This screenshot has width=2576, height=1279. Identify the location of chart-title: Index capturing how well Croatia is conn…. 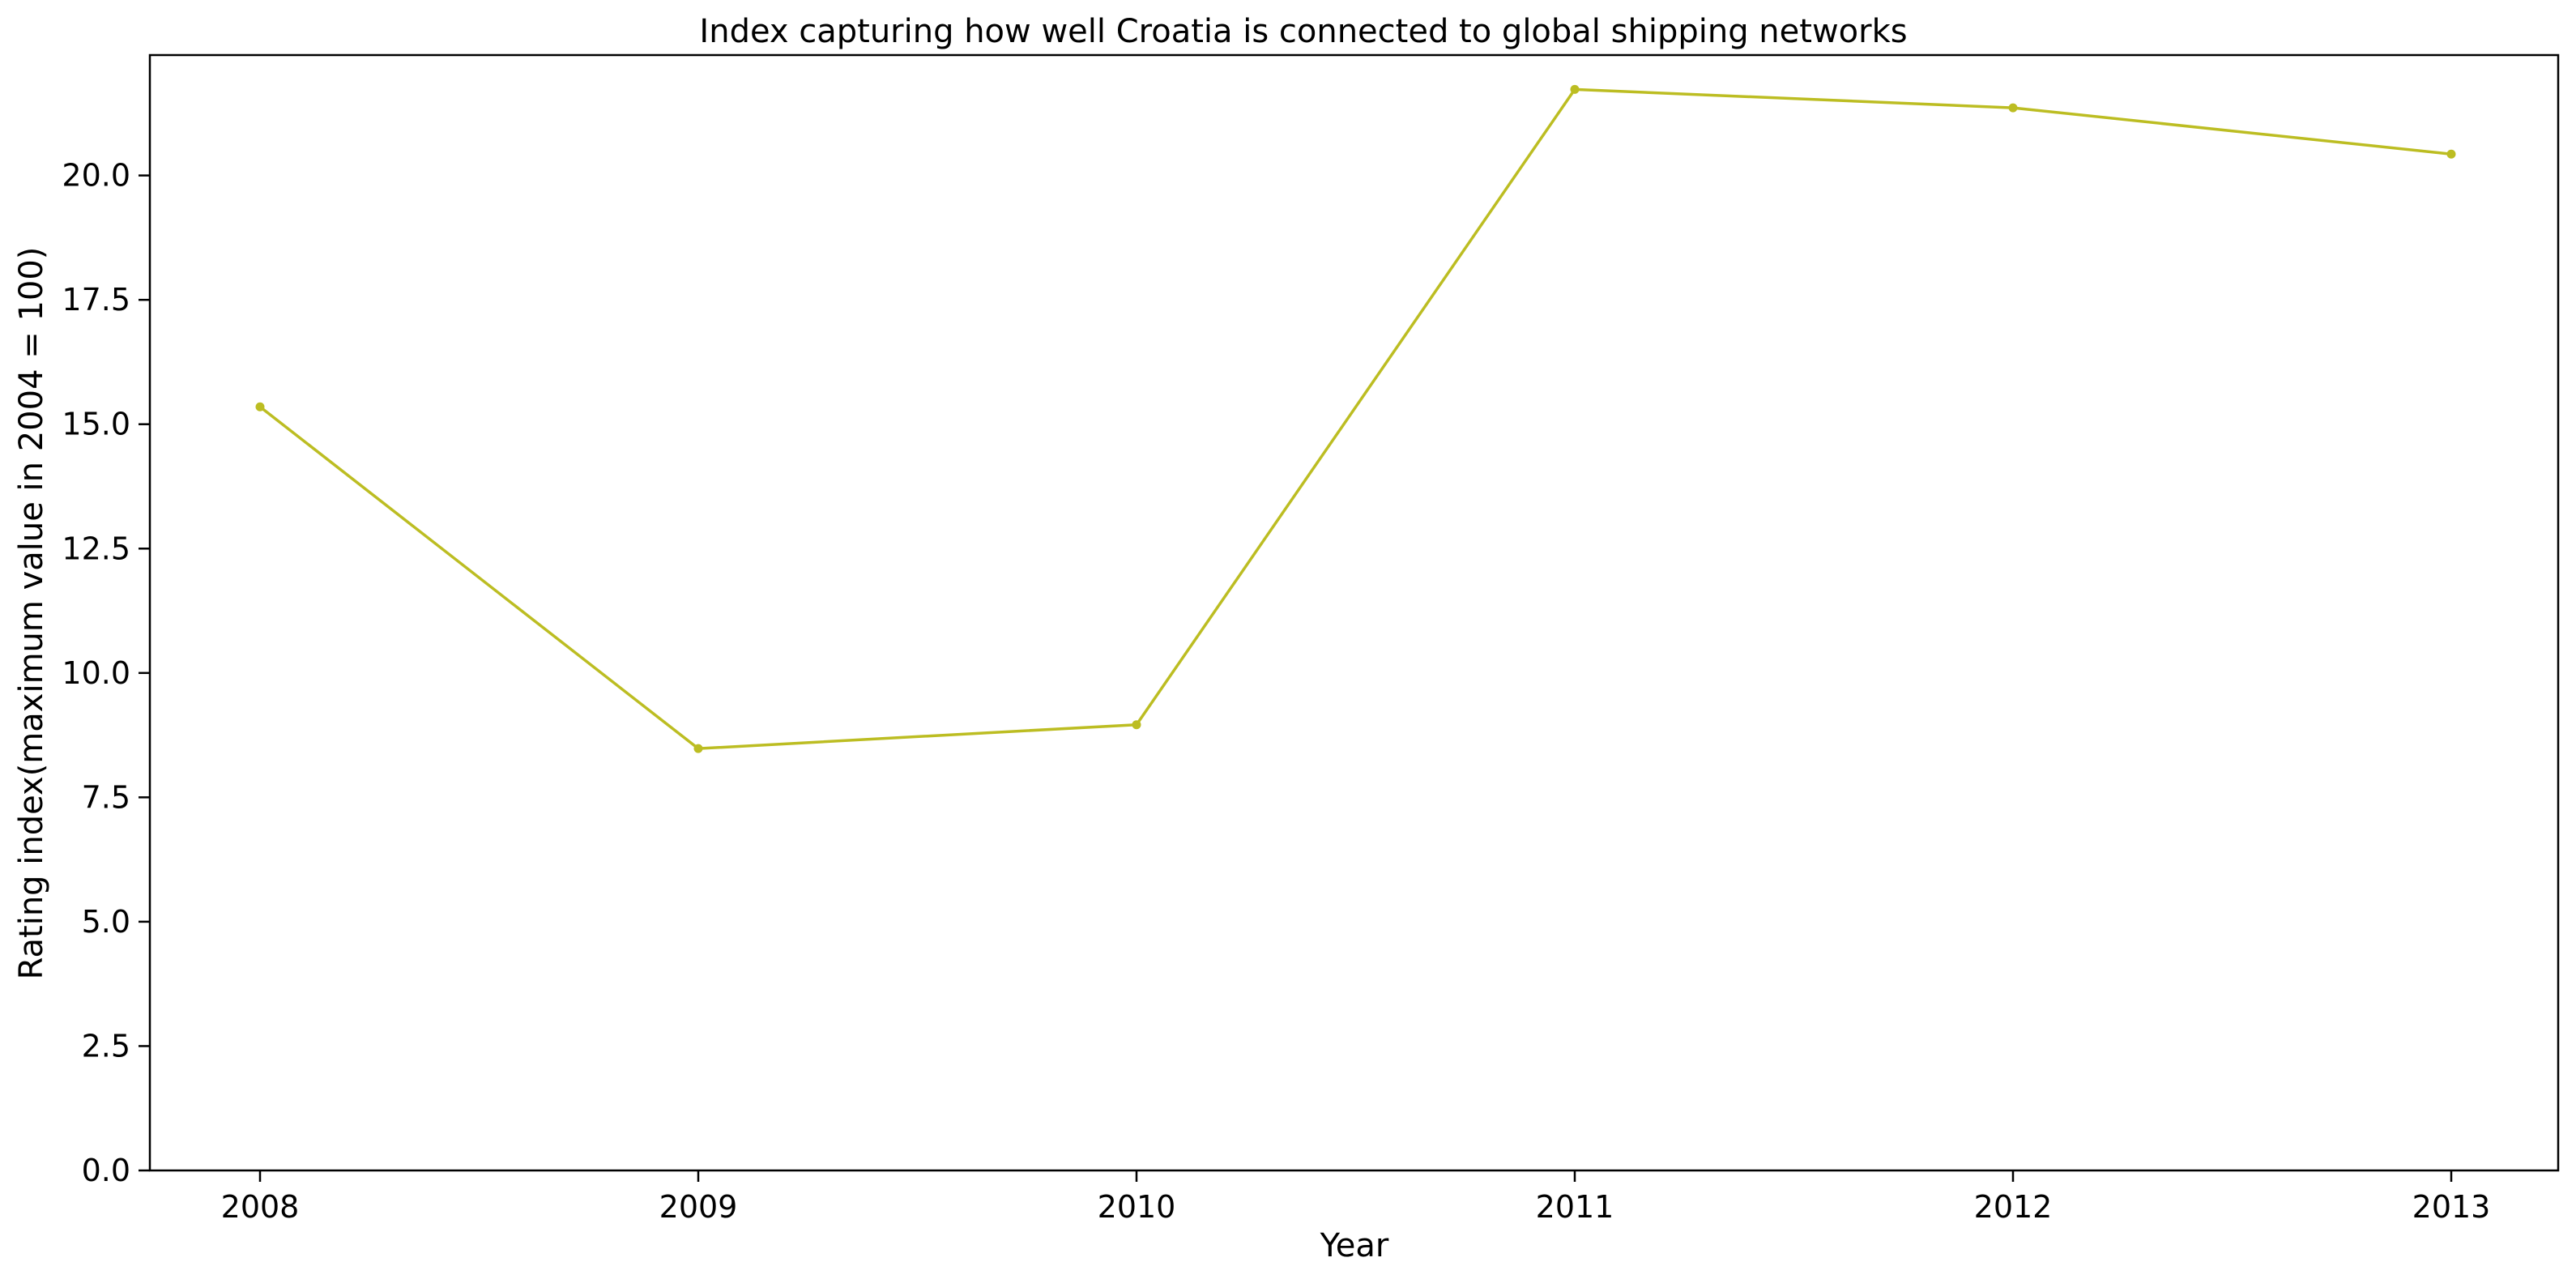
(1303, 31).